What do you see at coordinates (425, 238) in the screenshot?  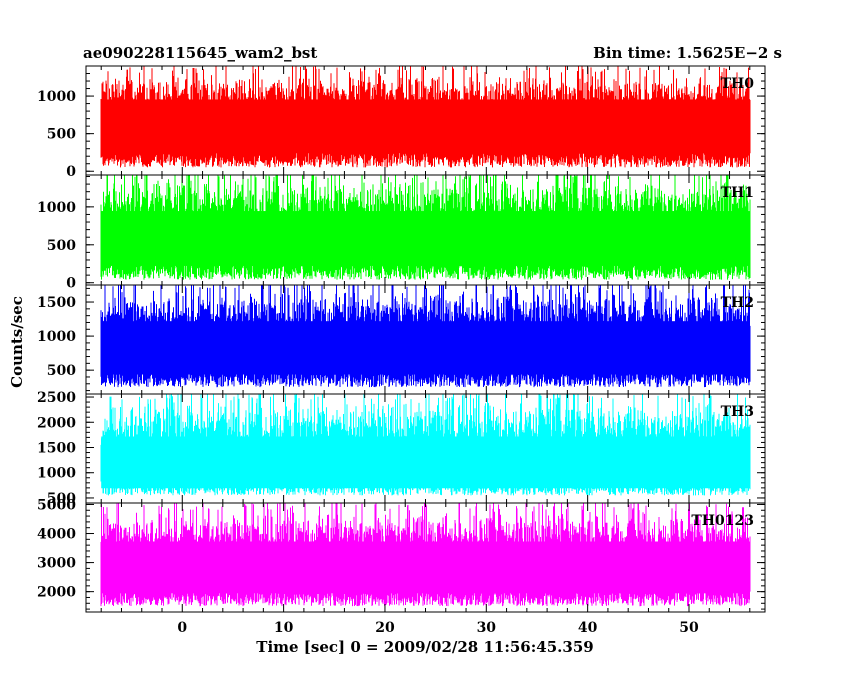 I see `series-core-th1` at bounding box center [425, 238].